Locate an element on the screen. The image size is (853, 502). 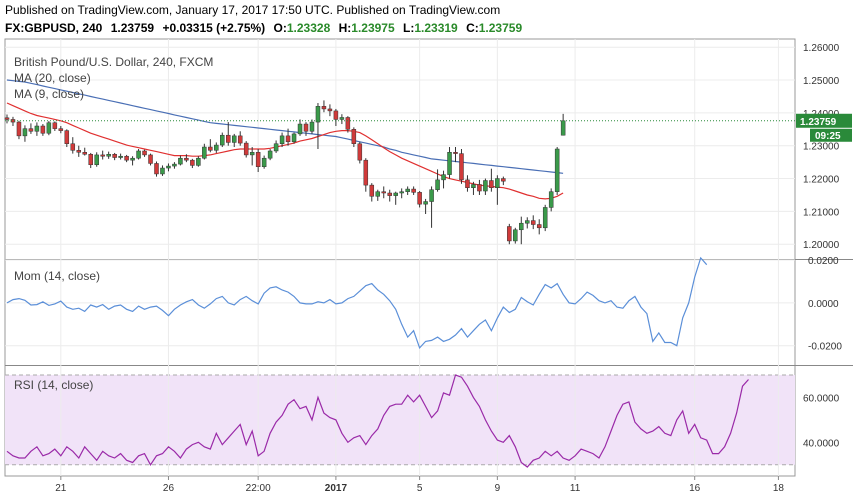
ma9-line is located at coordinates (285, 151).